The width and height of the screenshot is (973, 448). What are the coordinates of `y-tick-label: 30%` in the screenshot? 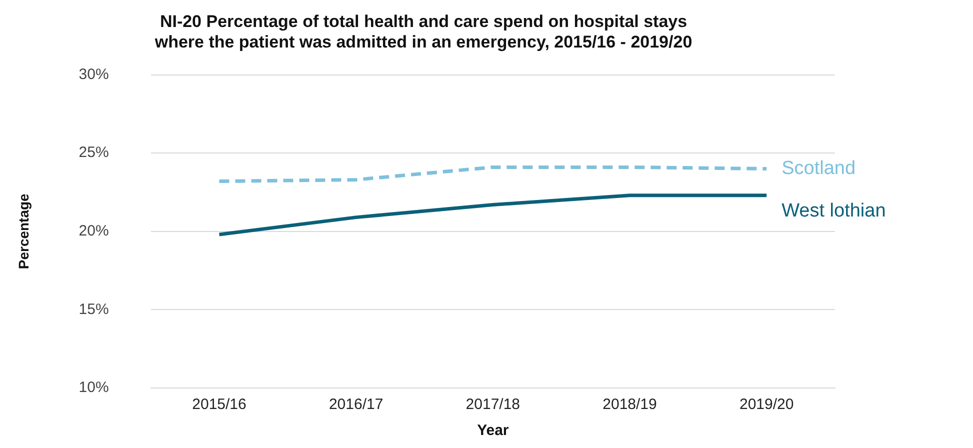 It's located at (93, 74).